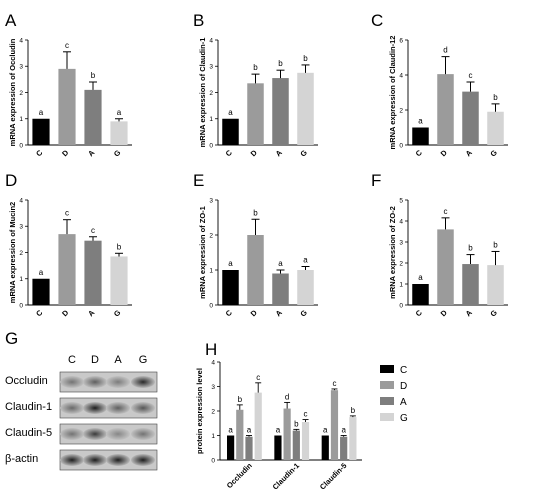 Image resolution: width=550 pixels, height=495 pixels. Describe the element at coordinates (387, 417) in the screenshot. I see `legend-swatch-G` at that location.